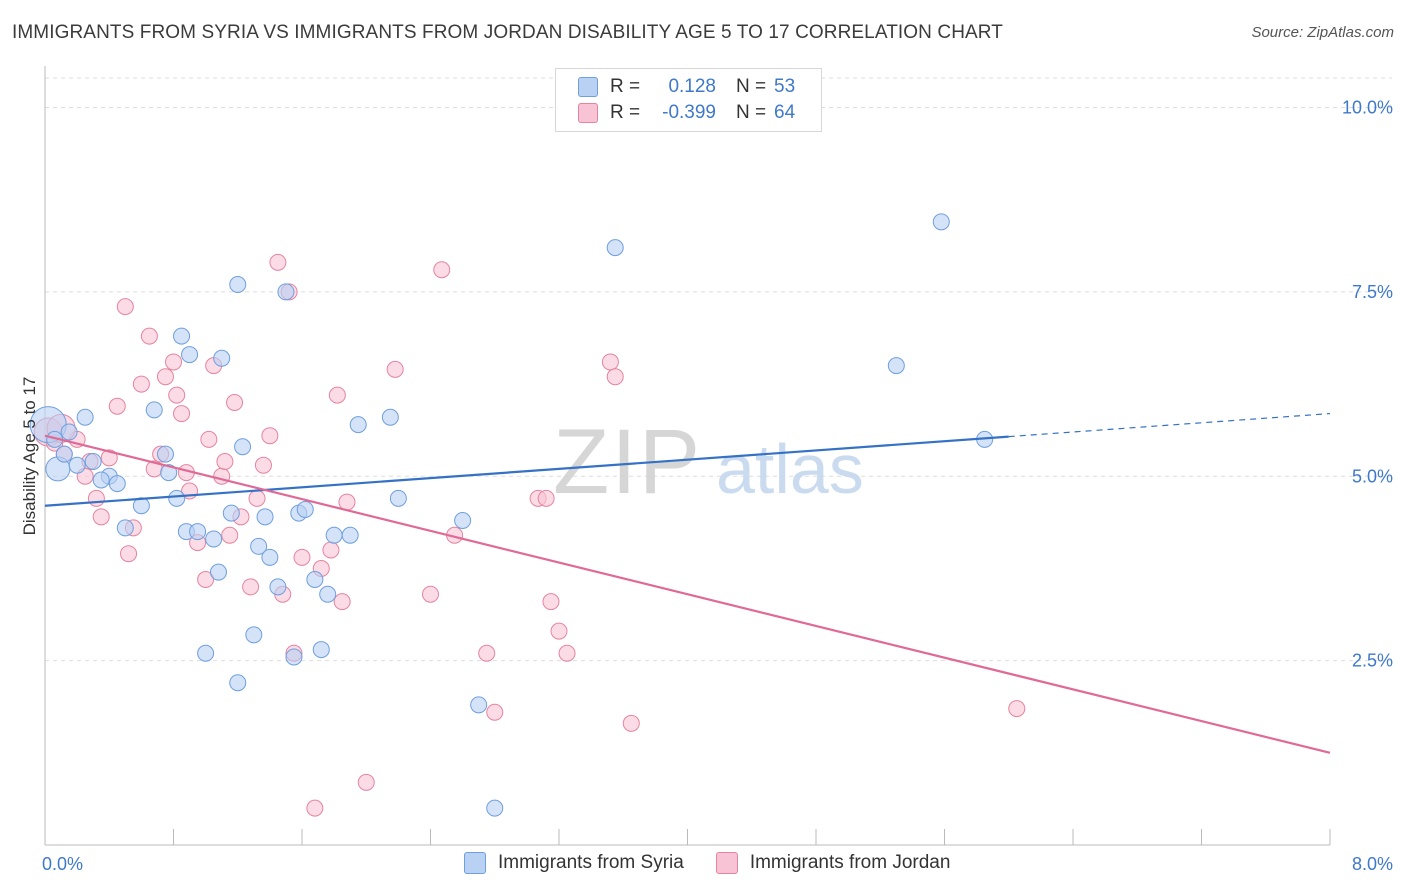  What do you see at coordinates (62, 864) in the screenshot?
I see `x-tick-label: 0.0%` at bounding box center [62, 864].